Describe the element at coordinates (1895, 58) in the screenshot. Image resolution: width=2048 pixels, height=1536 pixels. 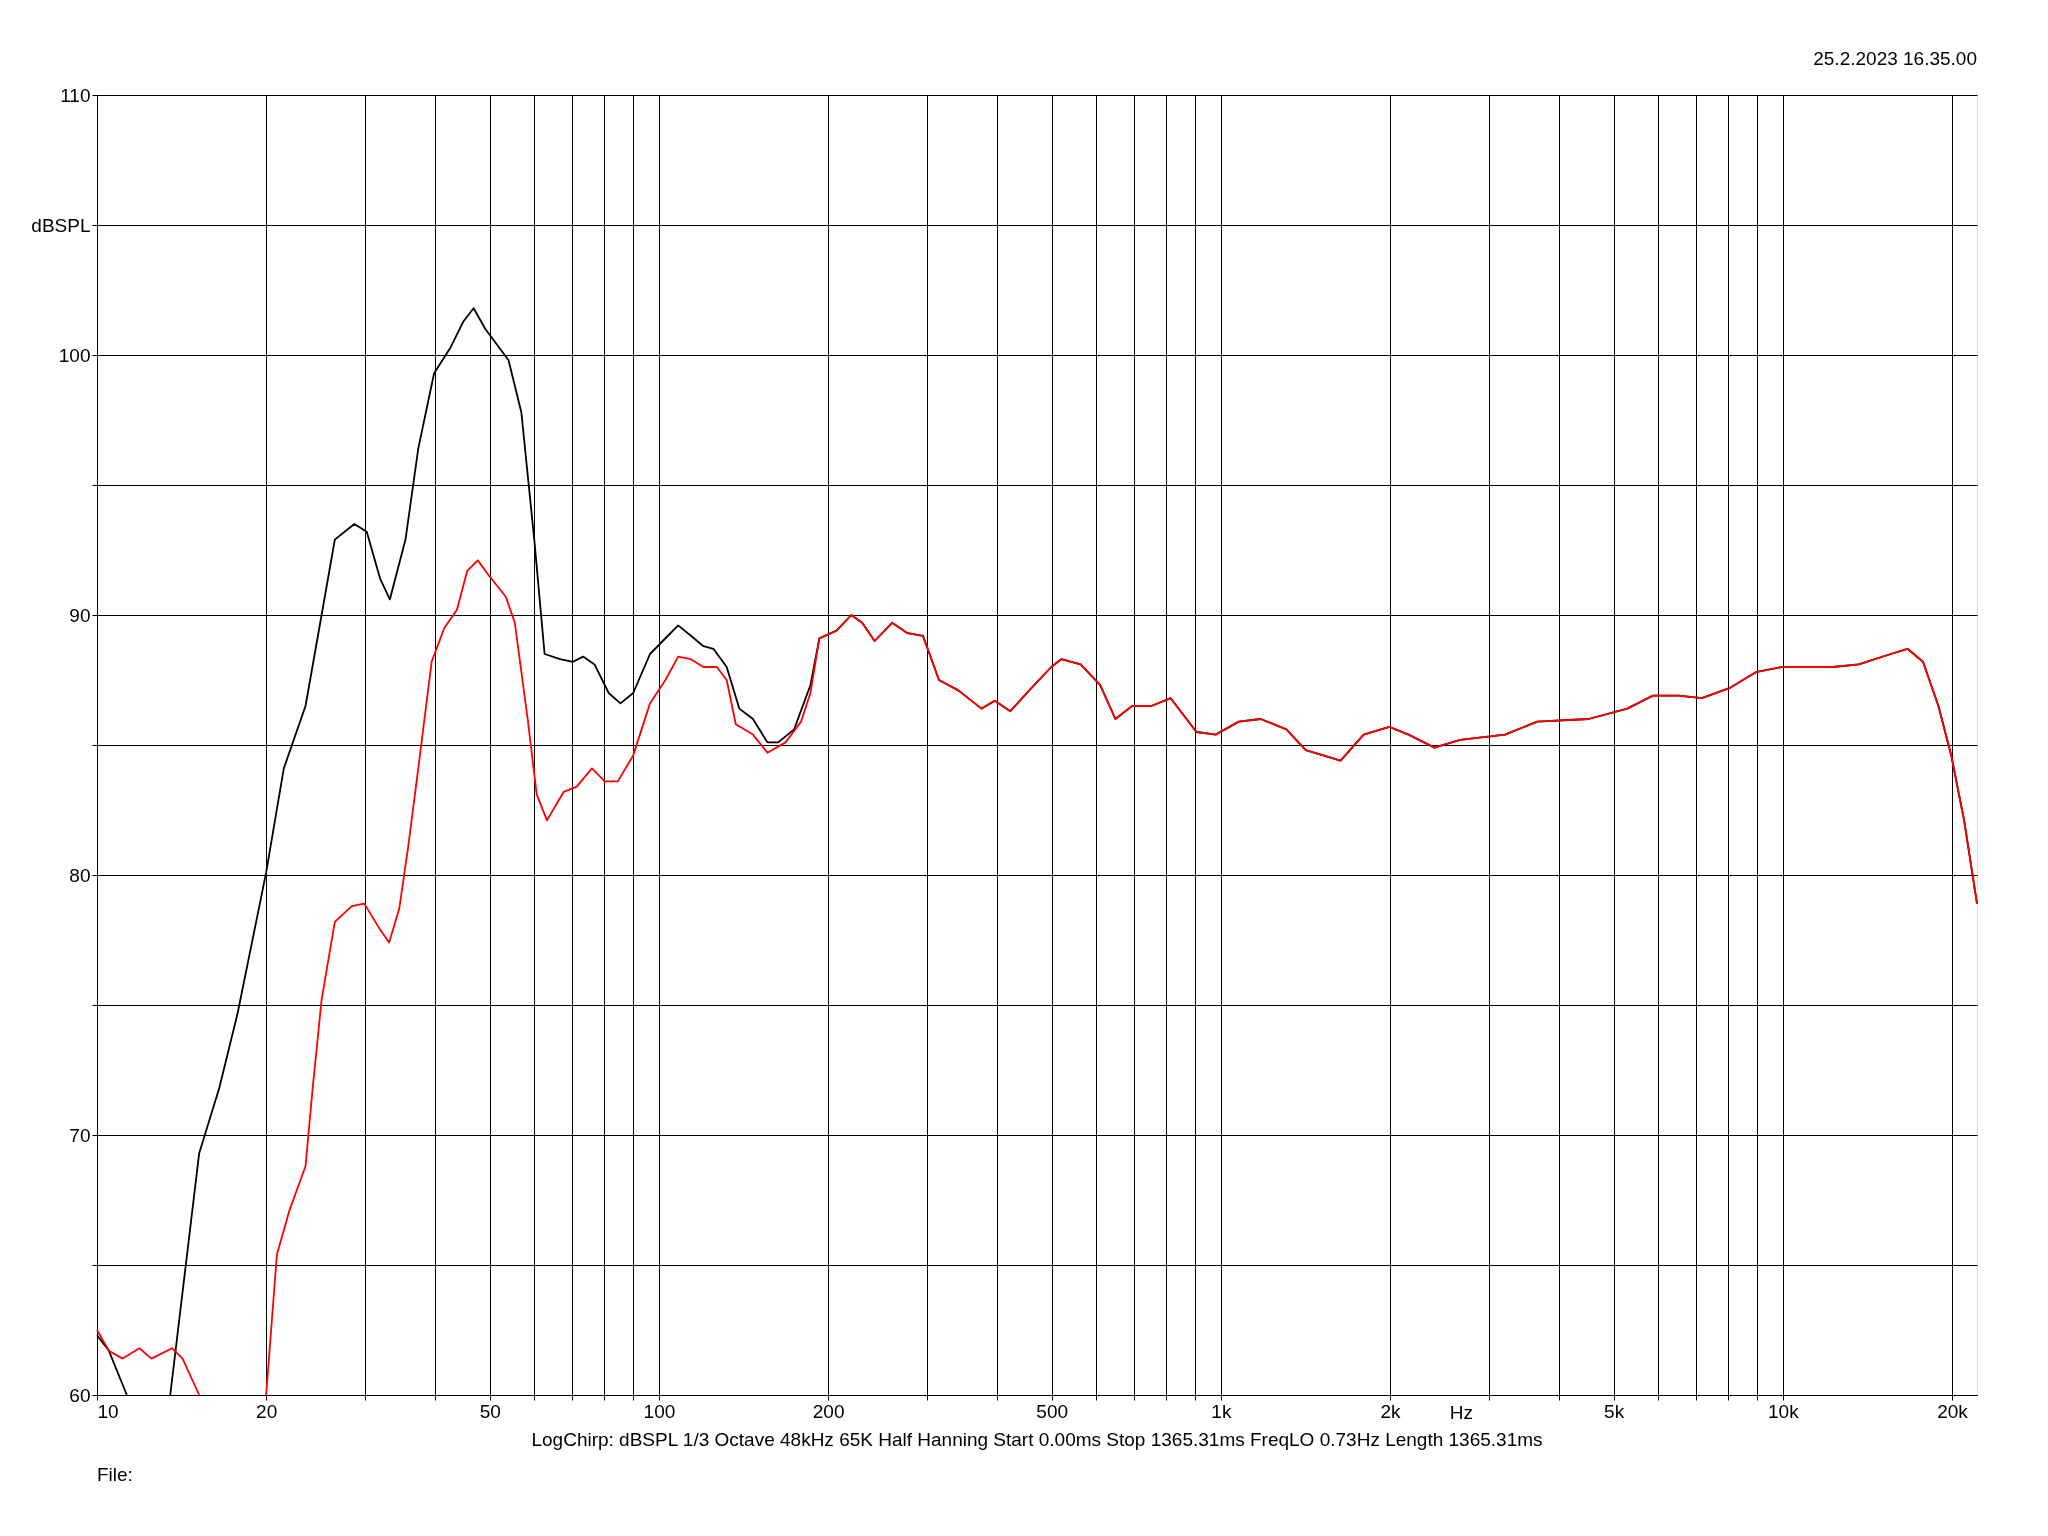
I see `text: 25.2.2023 16.35.00` at that location.